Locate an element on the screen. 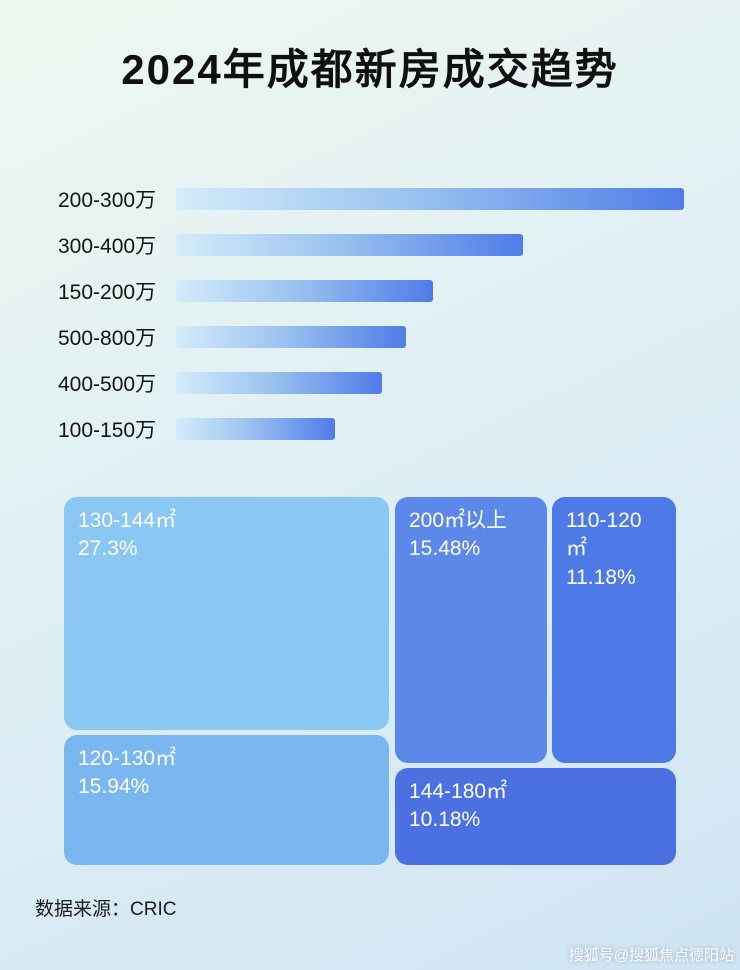 This screenshot has width=740, height=970. treemap-block-value: 27.3% is located at coordinates (108, 549).